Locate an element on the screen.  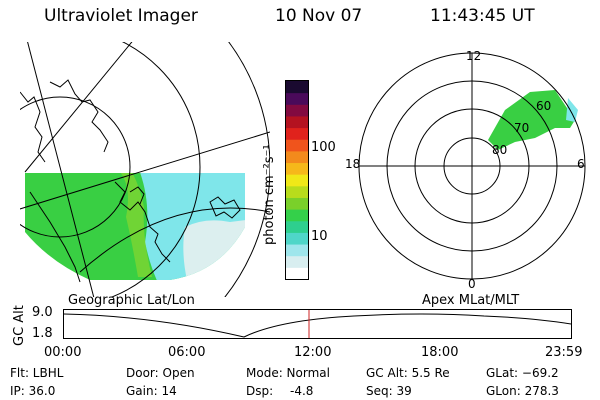
orbit-altitude-curve is located at coordinates (317, 325).